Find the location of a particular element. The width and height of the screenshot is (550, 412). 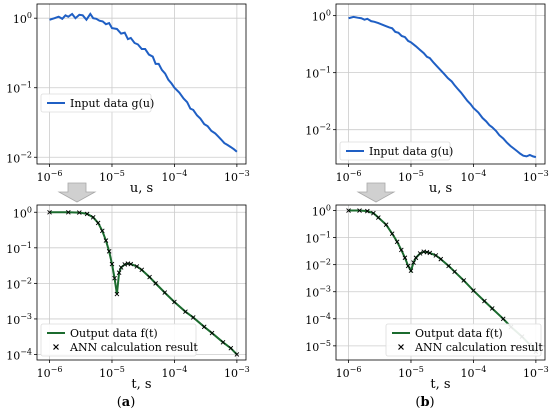

caption-b: (b) is located at coordinates (424, 402).